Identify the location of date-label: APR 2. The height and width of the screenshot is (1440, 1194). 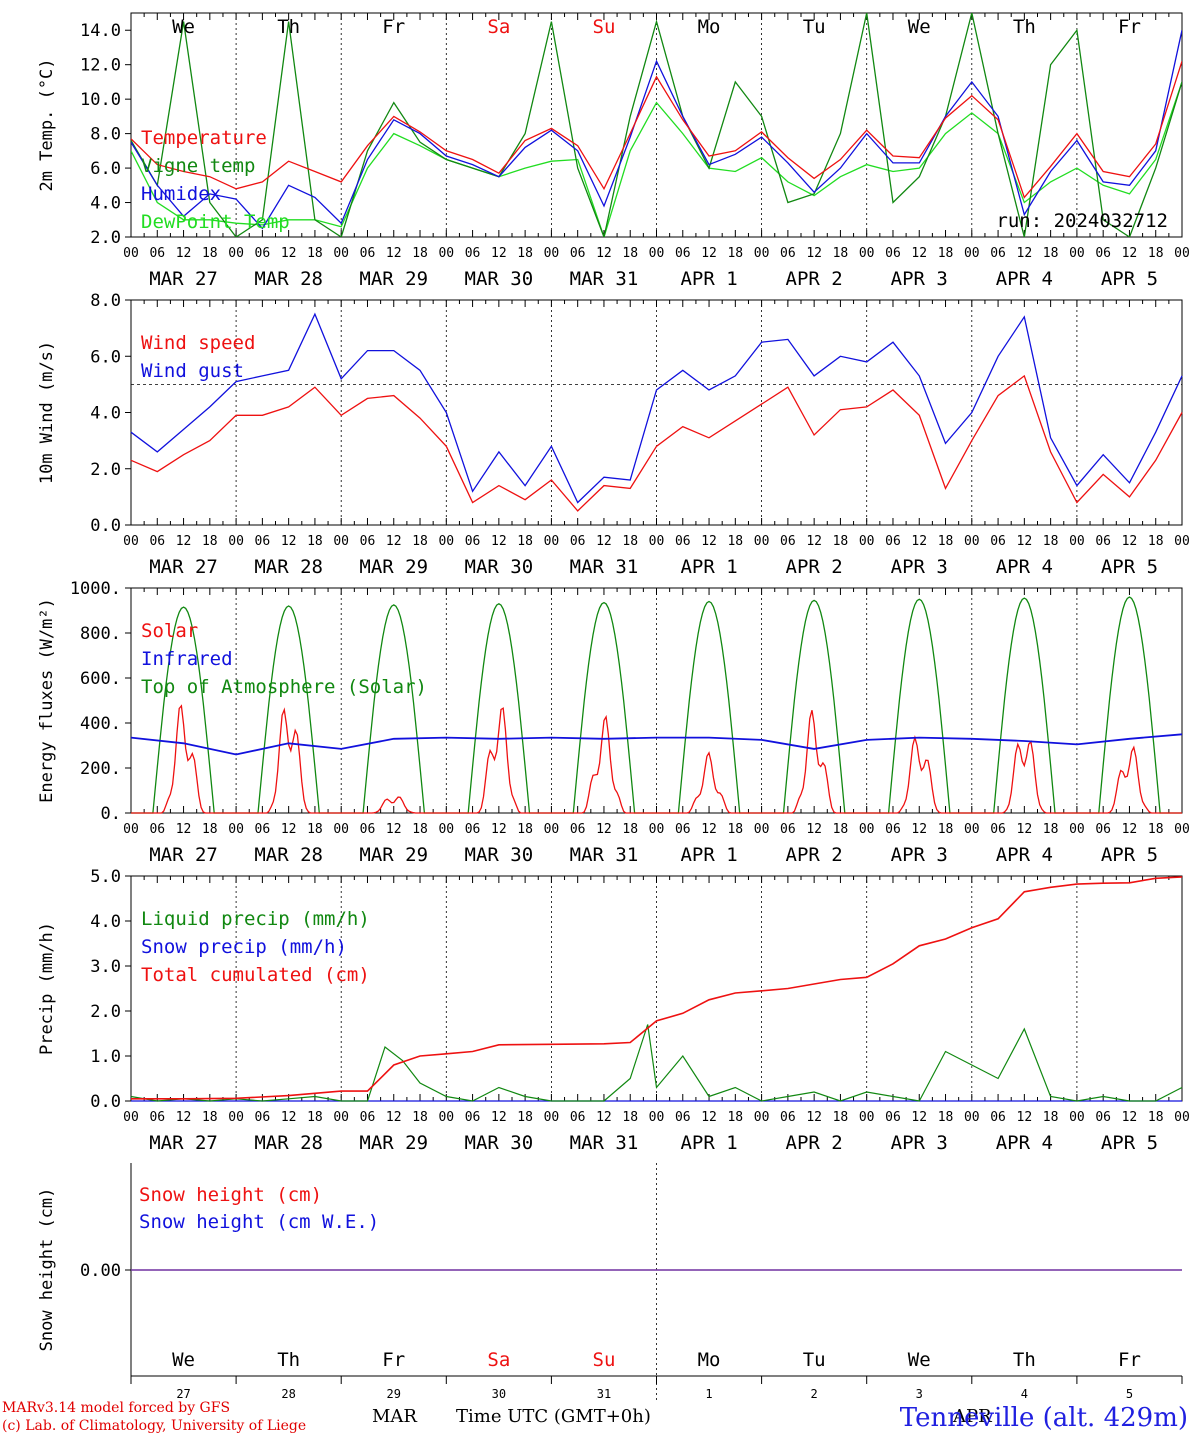
(814, 279).